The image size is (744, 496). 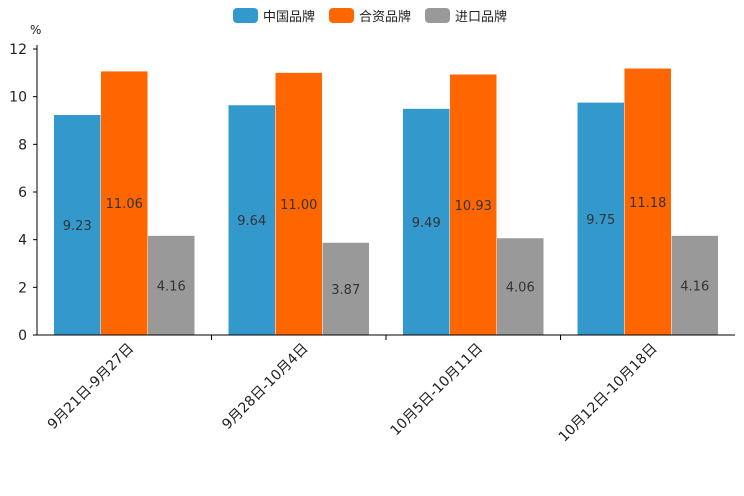 What do you see at coordinates (18, 50) in the screenshot?
I see `y-tick-label: 12` at bounding box center [18, 50].